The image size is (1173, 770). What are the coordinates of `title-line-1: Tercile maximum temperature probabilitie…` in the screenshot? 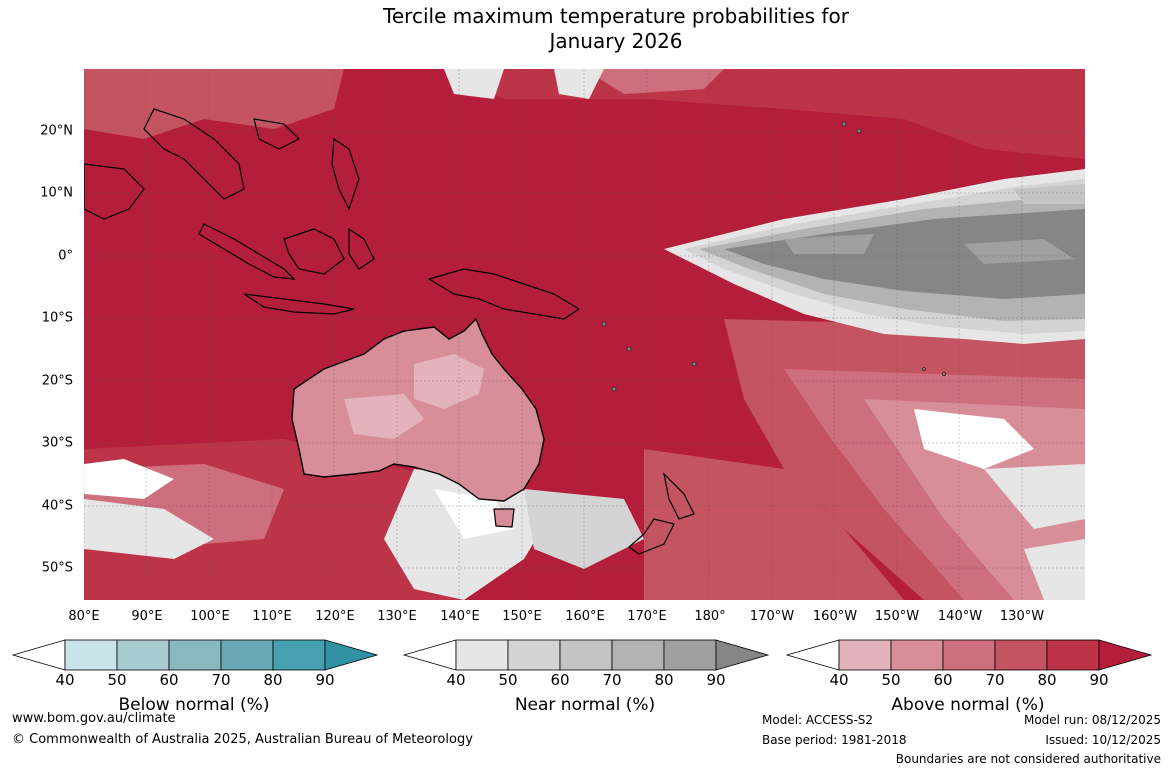 It's located at (616, 16).